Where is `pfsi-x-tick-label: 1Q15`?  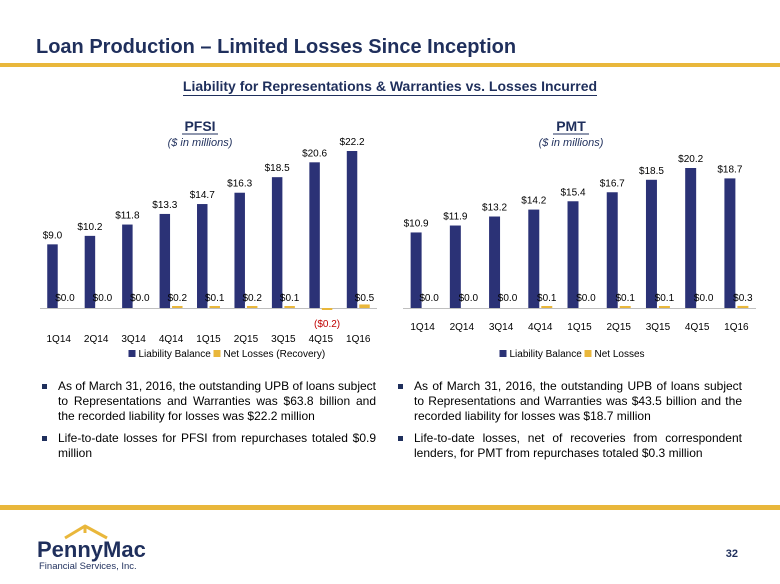 pfsi-x-tick-label: 1Q15 is located at coordinates (208, 339).